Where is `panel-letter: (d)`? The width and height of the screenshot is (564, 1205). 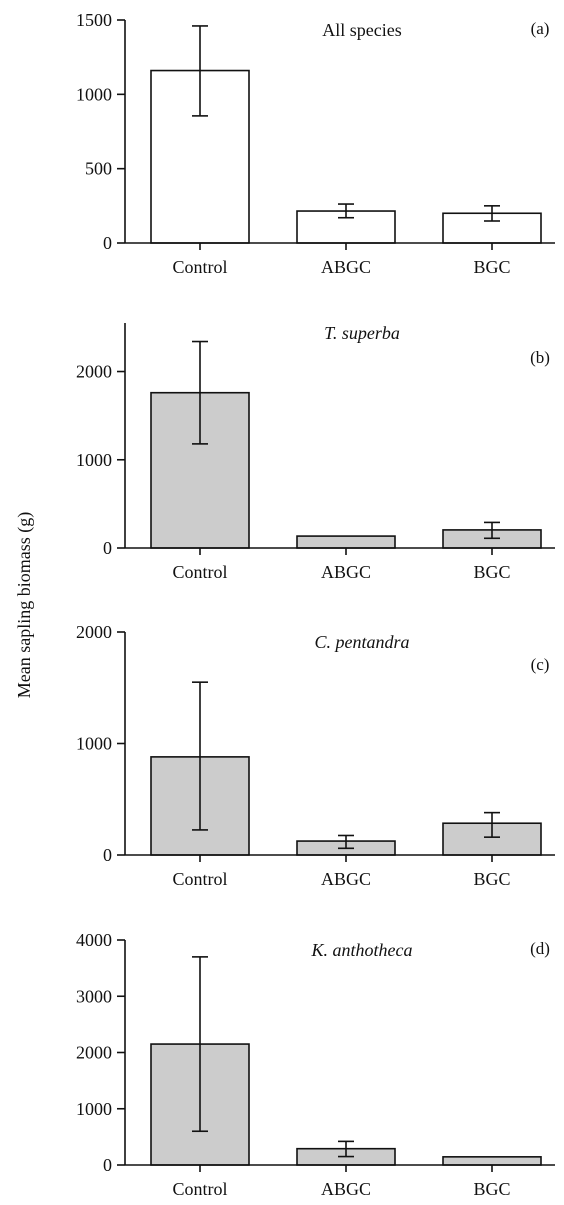
panel-letter: (d) is located at coordinates (540, 948).